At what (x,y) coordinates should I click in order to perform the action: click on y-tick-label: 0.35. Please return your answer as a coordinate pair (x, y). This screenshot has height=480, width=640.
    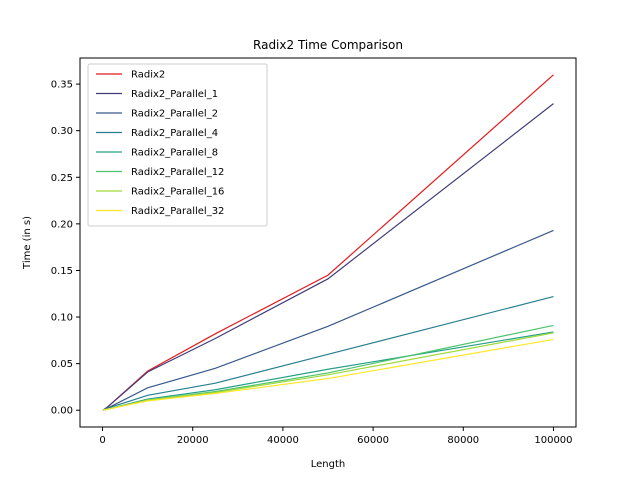
    Looking at the image, I should click on (62, 85).